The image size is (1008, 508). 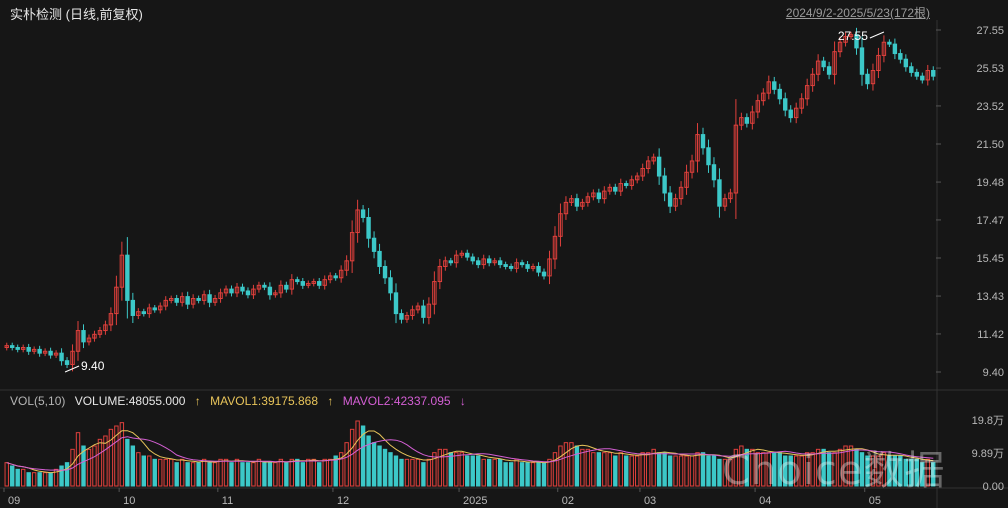 What do you see at coordinates (76, 14) in the screenshot?
I see `chart-title: 实朴检测 (日线,前复权)` at bounding box center [76, 14].